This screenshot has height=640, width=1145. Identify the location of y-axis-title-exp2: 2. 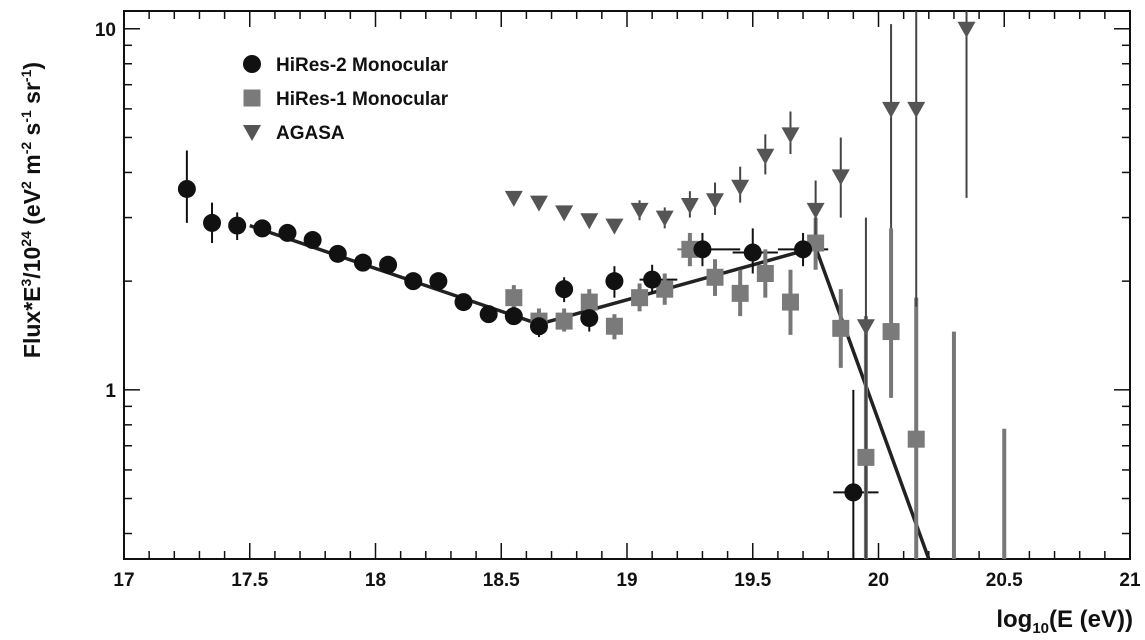
(26, 185).